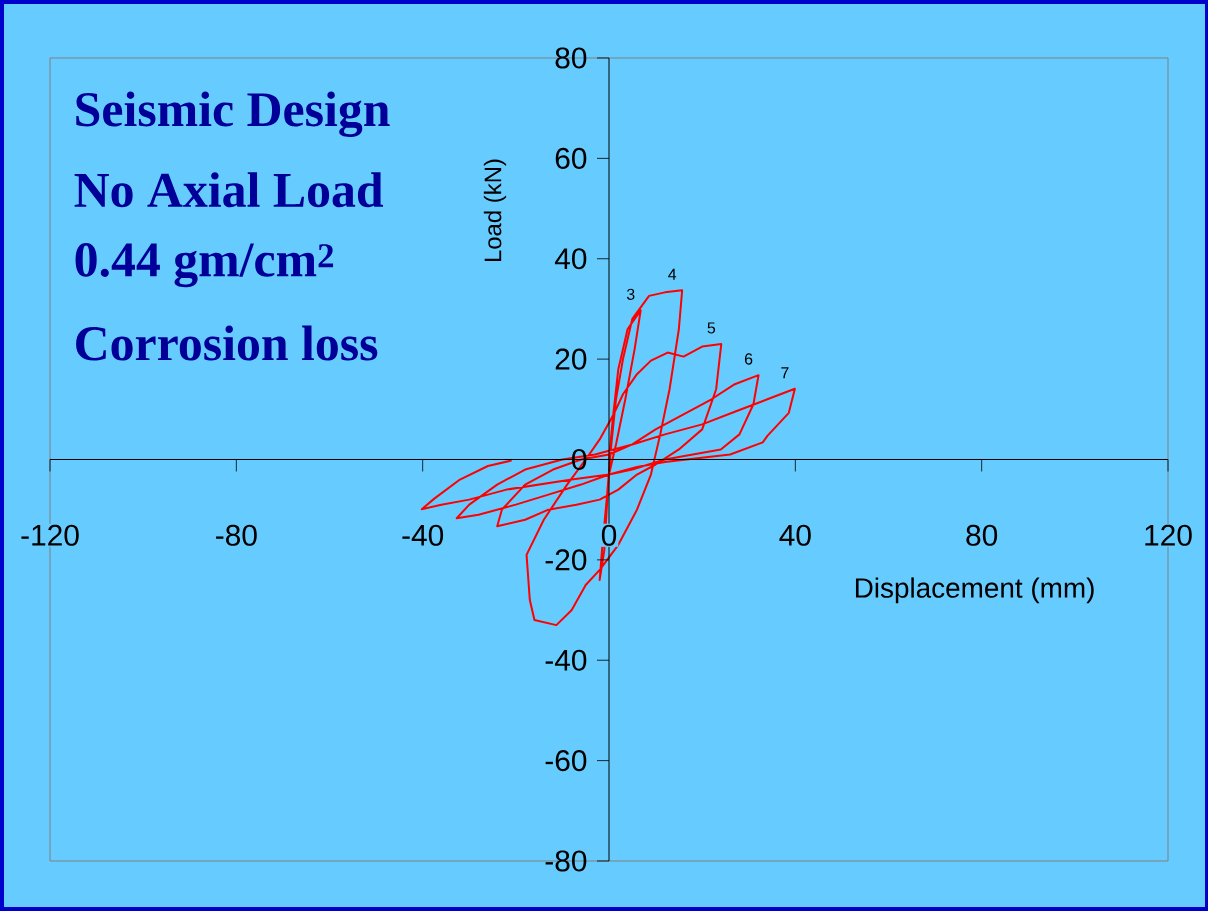 This screenshot has width=1208, height=911. What do you see at coordinates (50, 535) in the screenshot?
I see `x-tick-label: -120` at bounding box center [50, 535].